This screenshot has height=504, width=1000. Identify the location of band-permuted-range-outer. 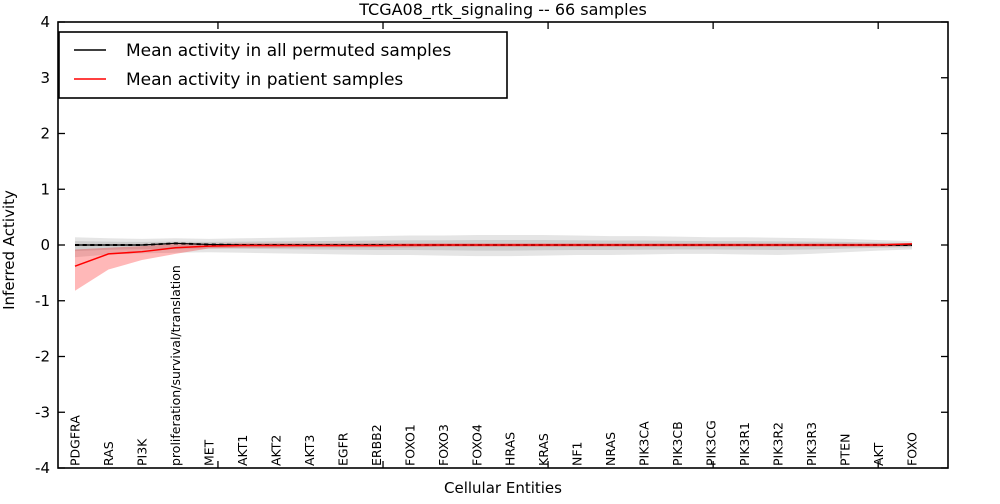
(493, 246).